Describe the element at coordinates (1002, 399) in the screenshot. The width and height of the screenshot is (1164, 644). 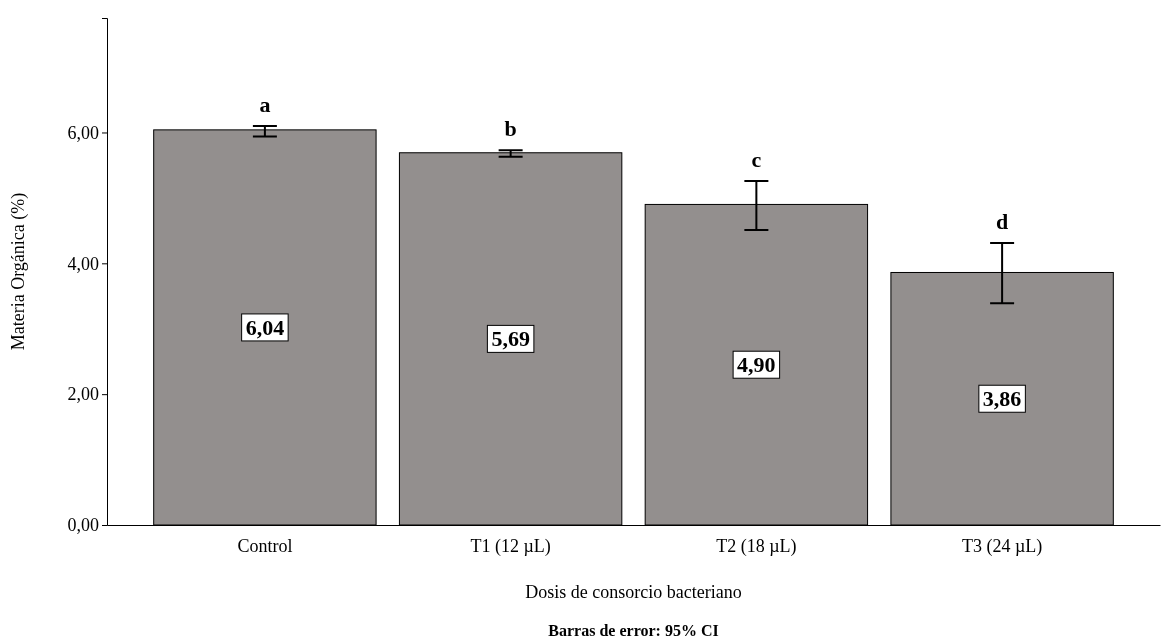
I see `data-label: 3,86` at that location.